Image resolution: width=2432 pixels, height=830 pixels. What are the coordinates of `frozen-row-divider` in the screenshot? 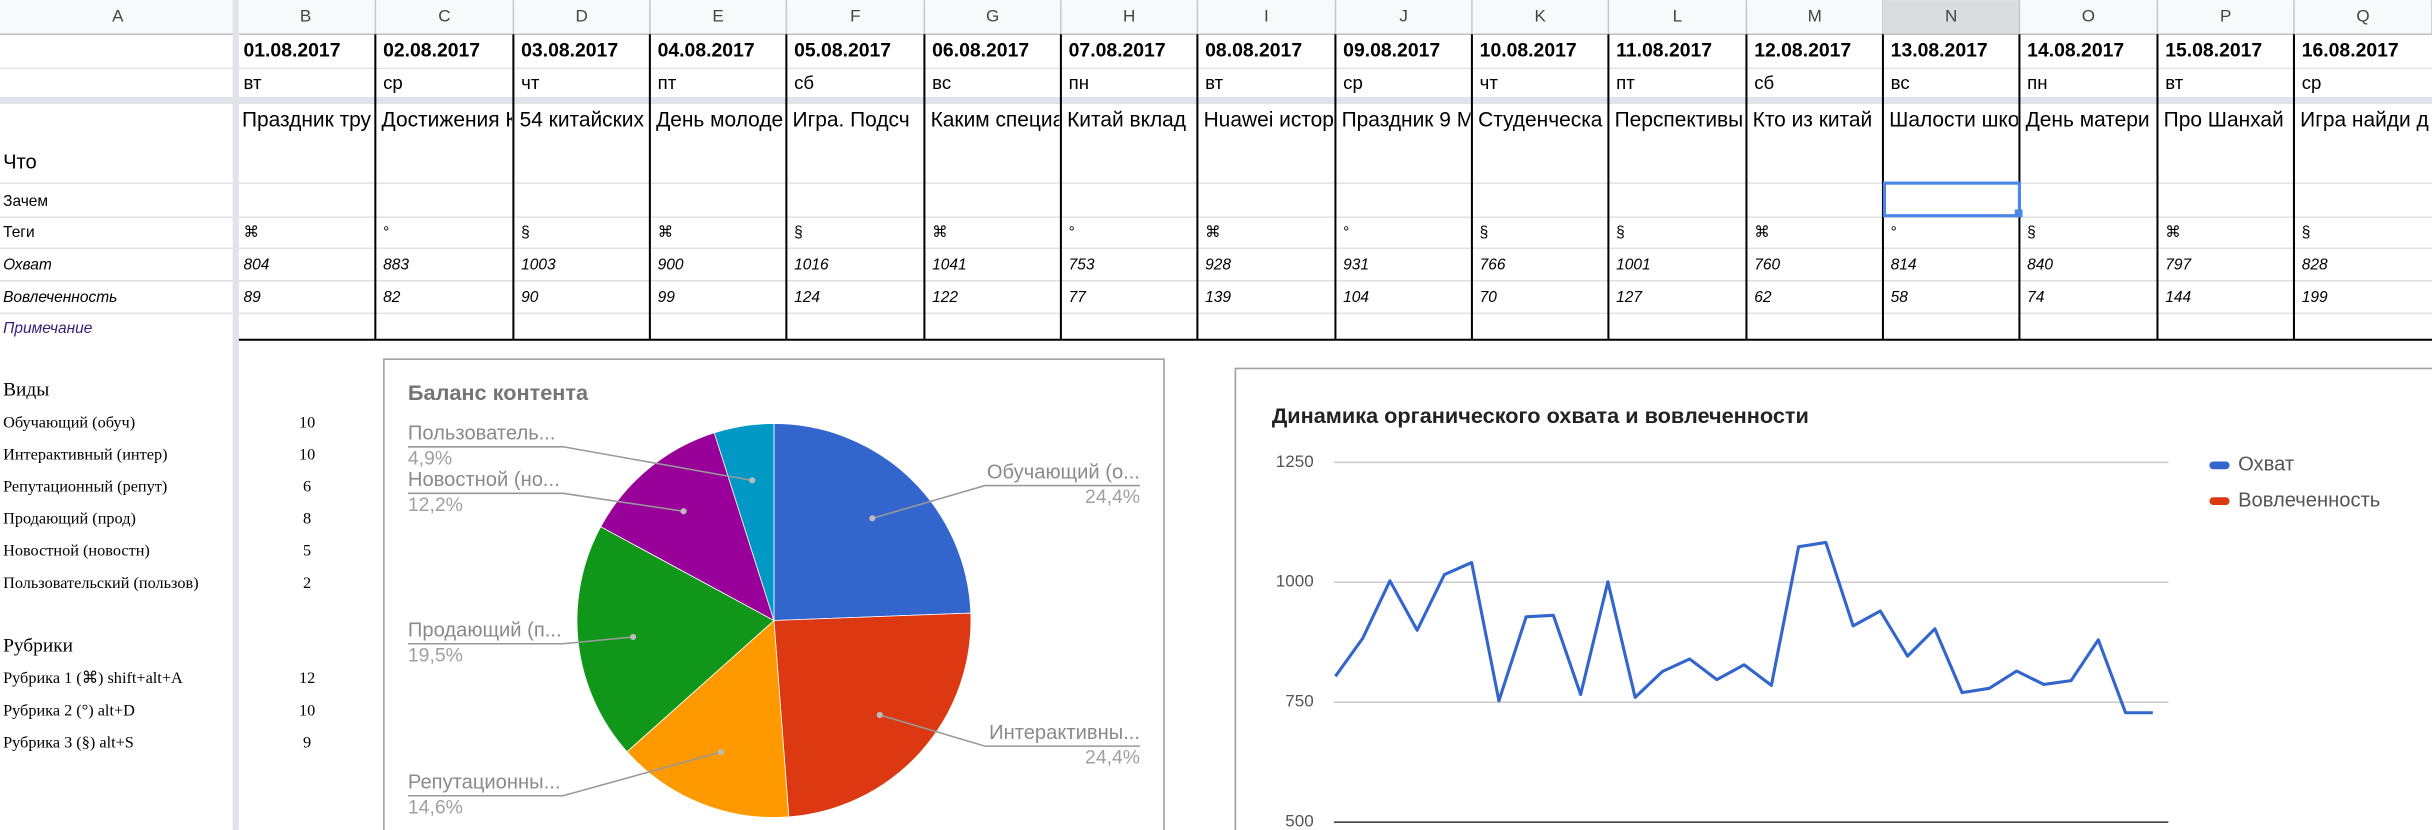 It's located at (1216, 101).